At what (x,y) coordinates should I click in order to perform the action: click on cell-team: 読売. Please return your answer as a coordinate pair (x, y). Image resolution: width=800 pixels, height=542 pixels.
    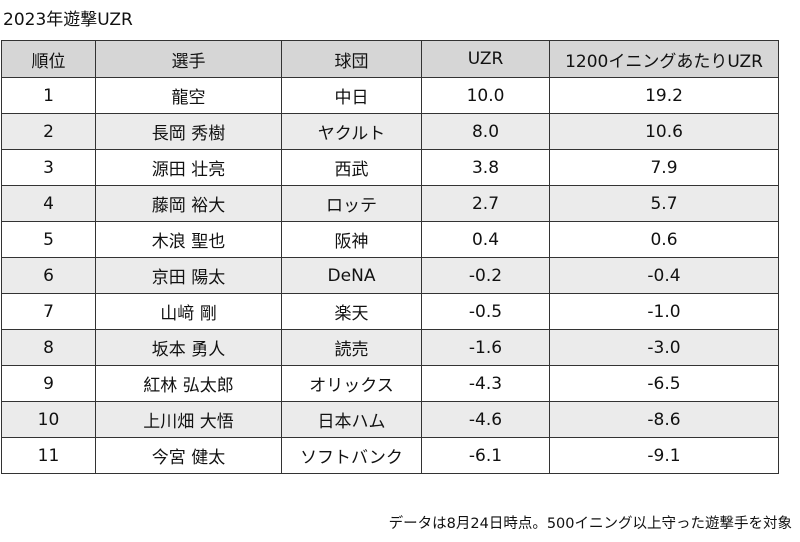
    Looking at the image, I should click on (351, 347).